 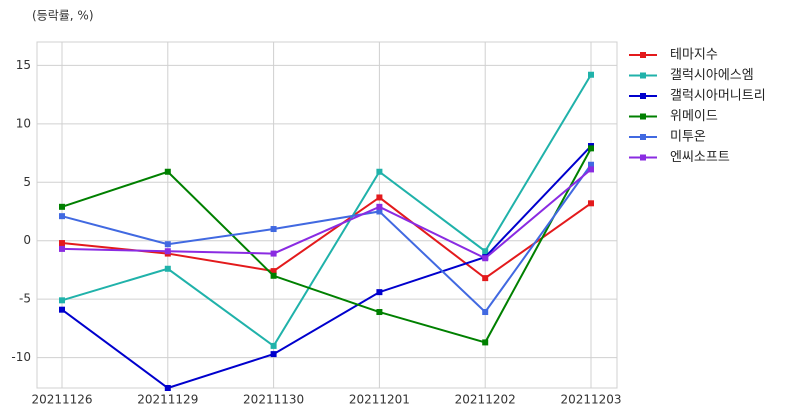 I want to click on legend-label: 엔씨소프트, so click(x=700, y=157).